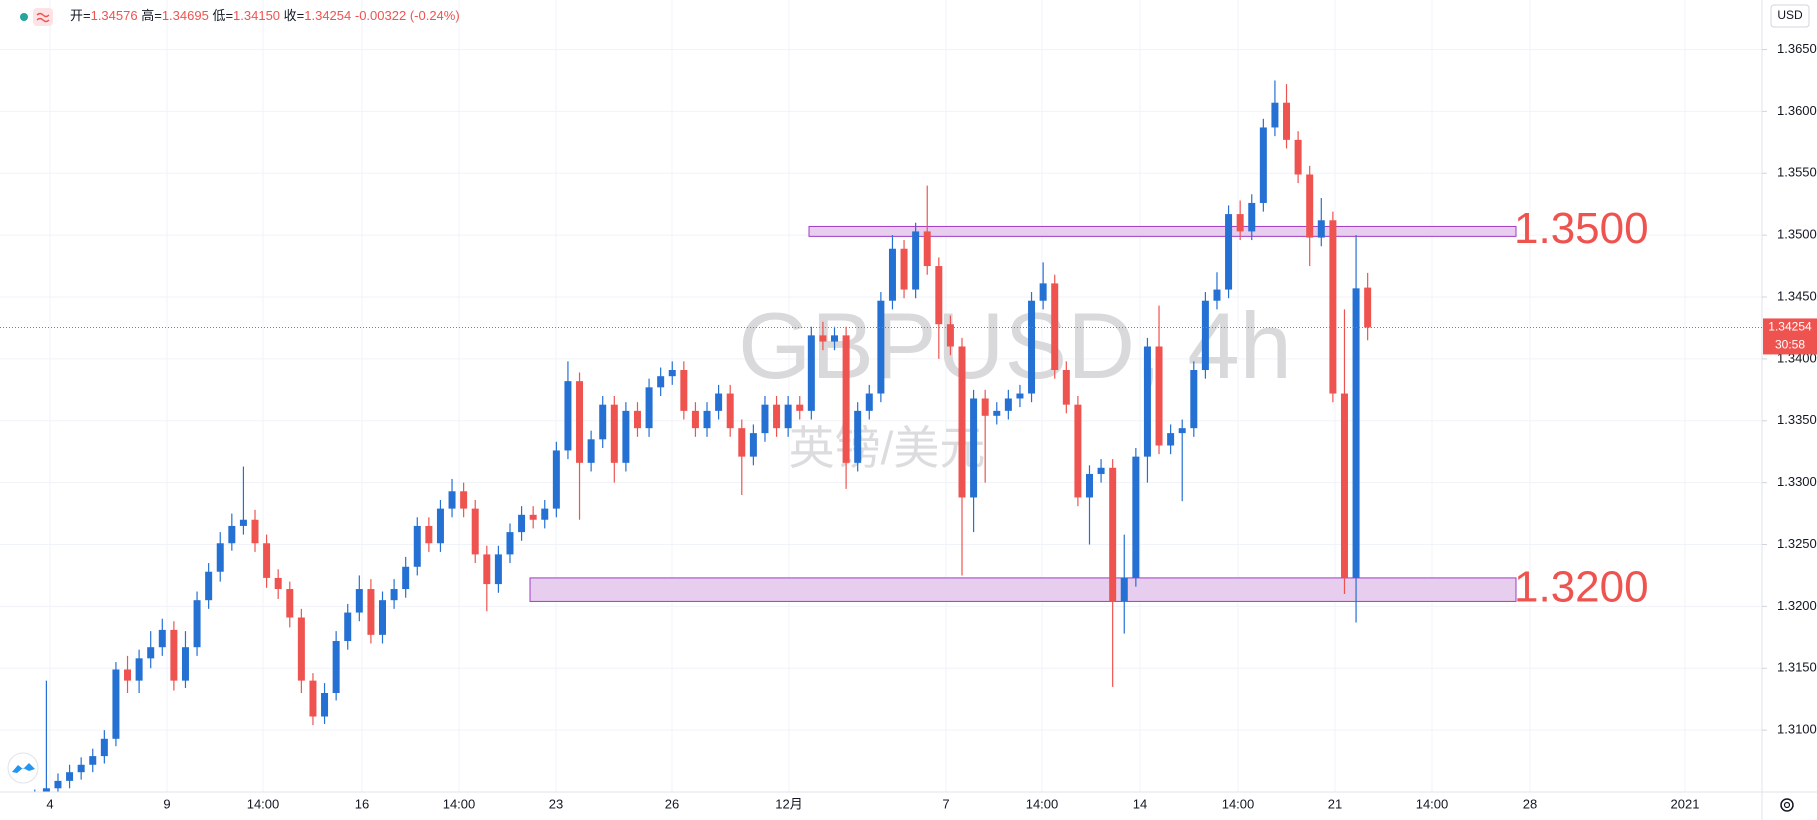  Describe the element at coordinates (43, 17) in the screenshot. I see `alert-icon` at that location.